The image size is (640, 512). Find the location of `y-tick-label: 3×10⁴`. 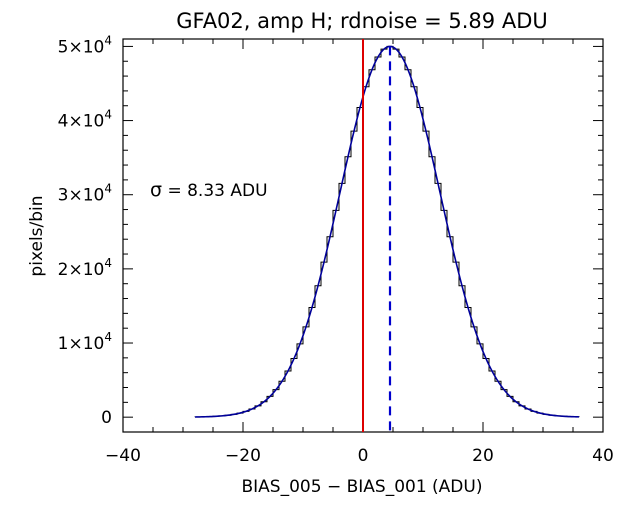

y-tick-label: 3×10⁴ is located at coordinates (85, 194).